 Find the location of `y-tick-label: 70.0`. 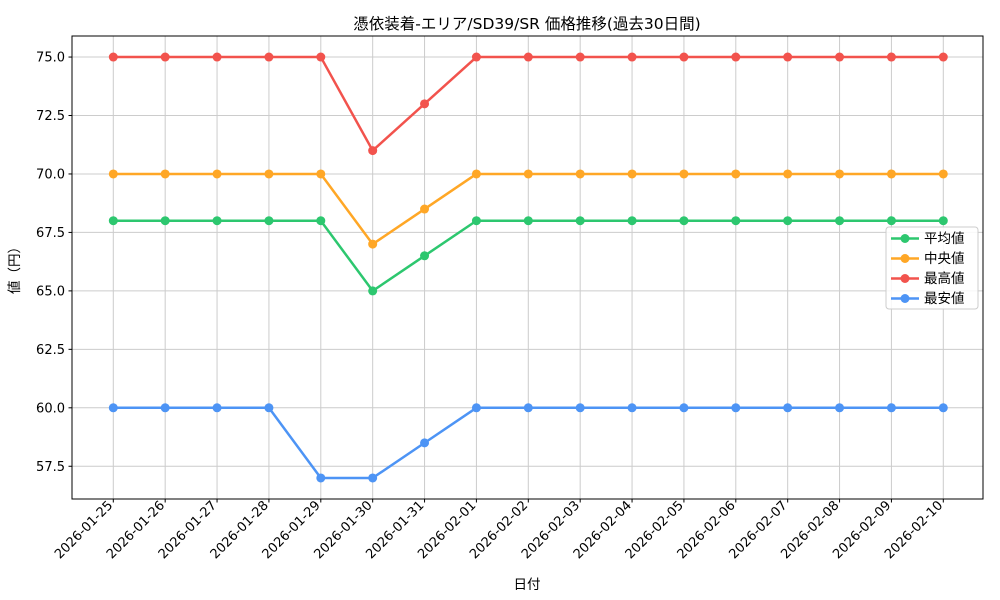

y-tick-label: 70.0 is located at coordinates (50, 174).